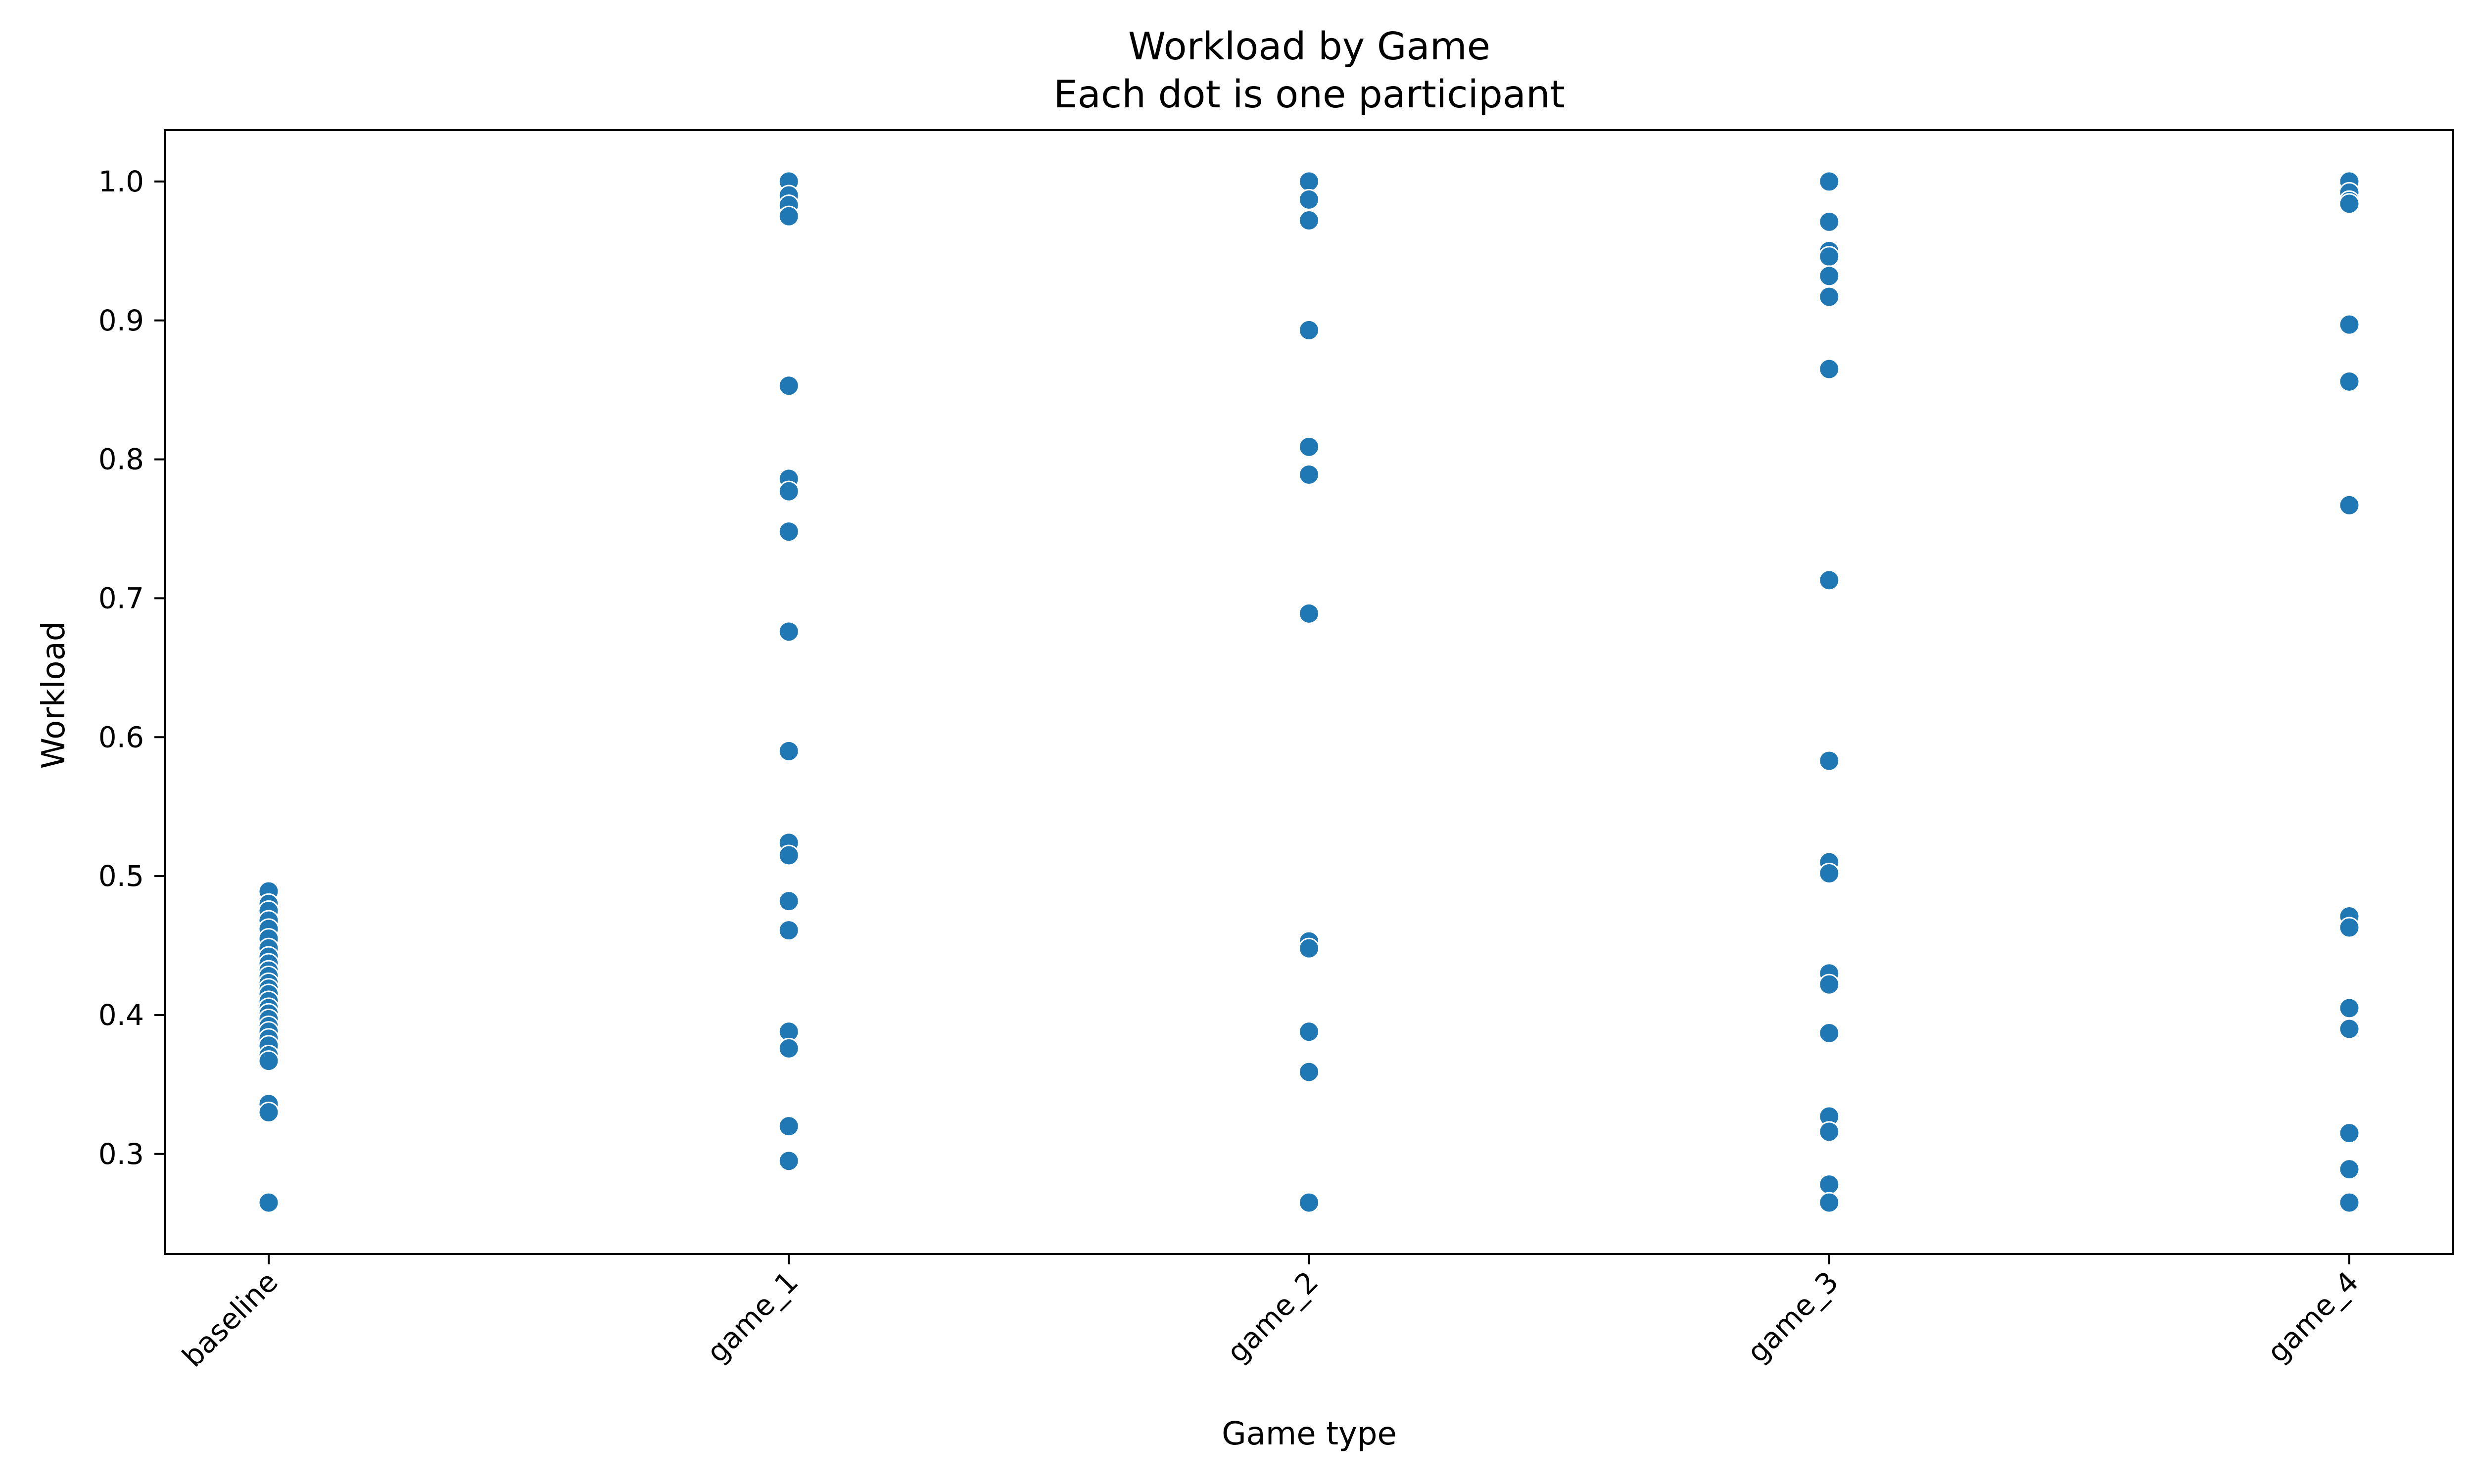  Describe the element at coordinates (121, 320) in the screenshot. I see `y-tick-label: 0.9` at that location.